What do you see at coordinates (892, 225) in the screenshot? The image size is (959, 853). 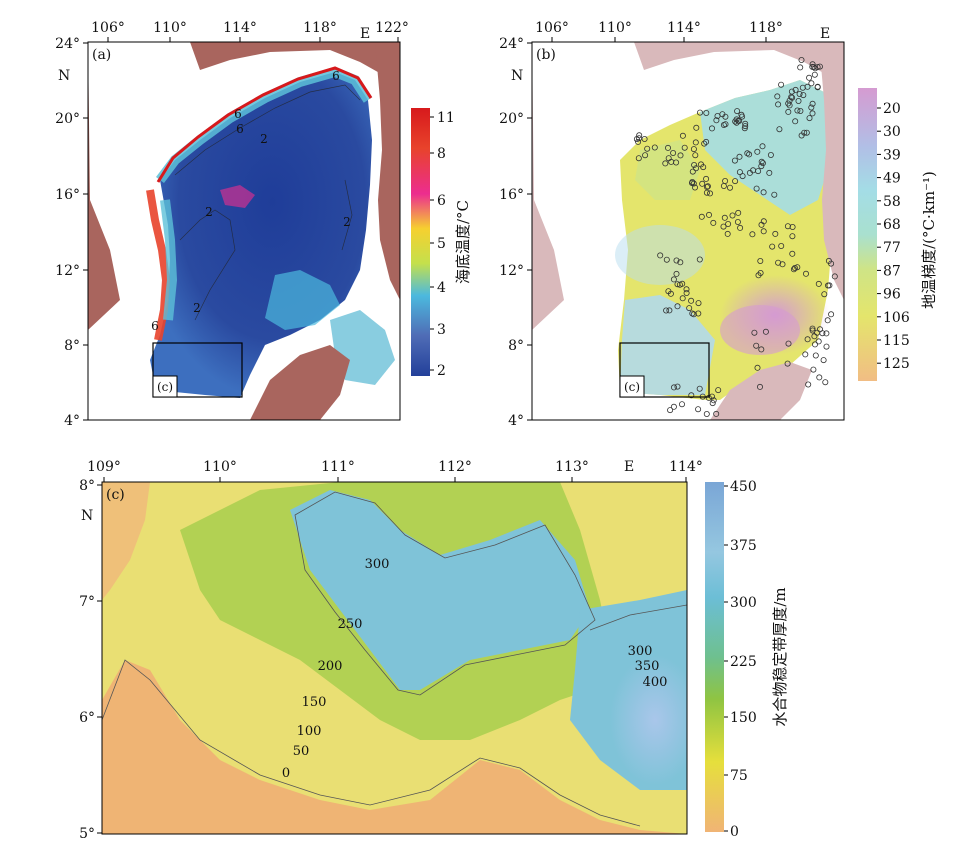 I see `colorbar-tick-label: 68` at bounding box center [892, 225].